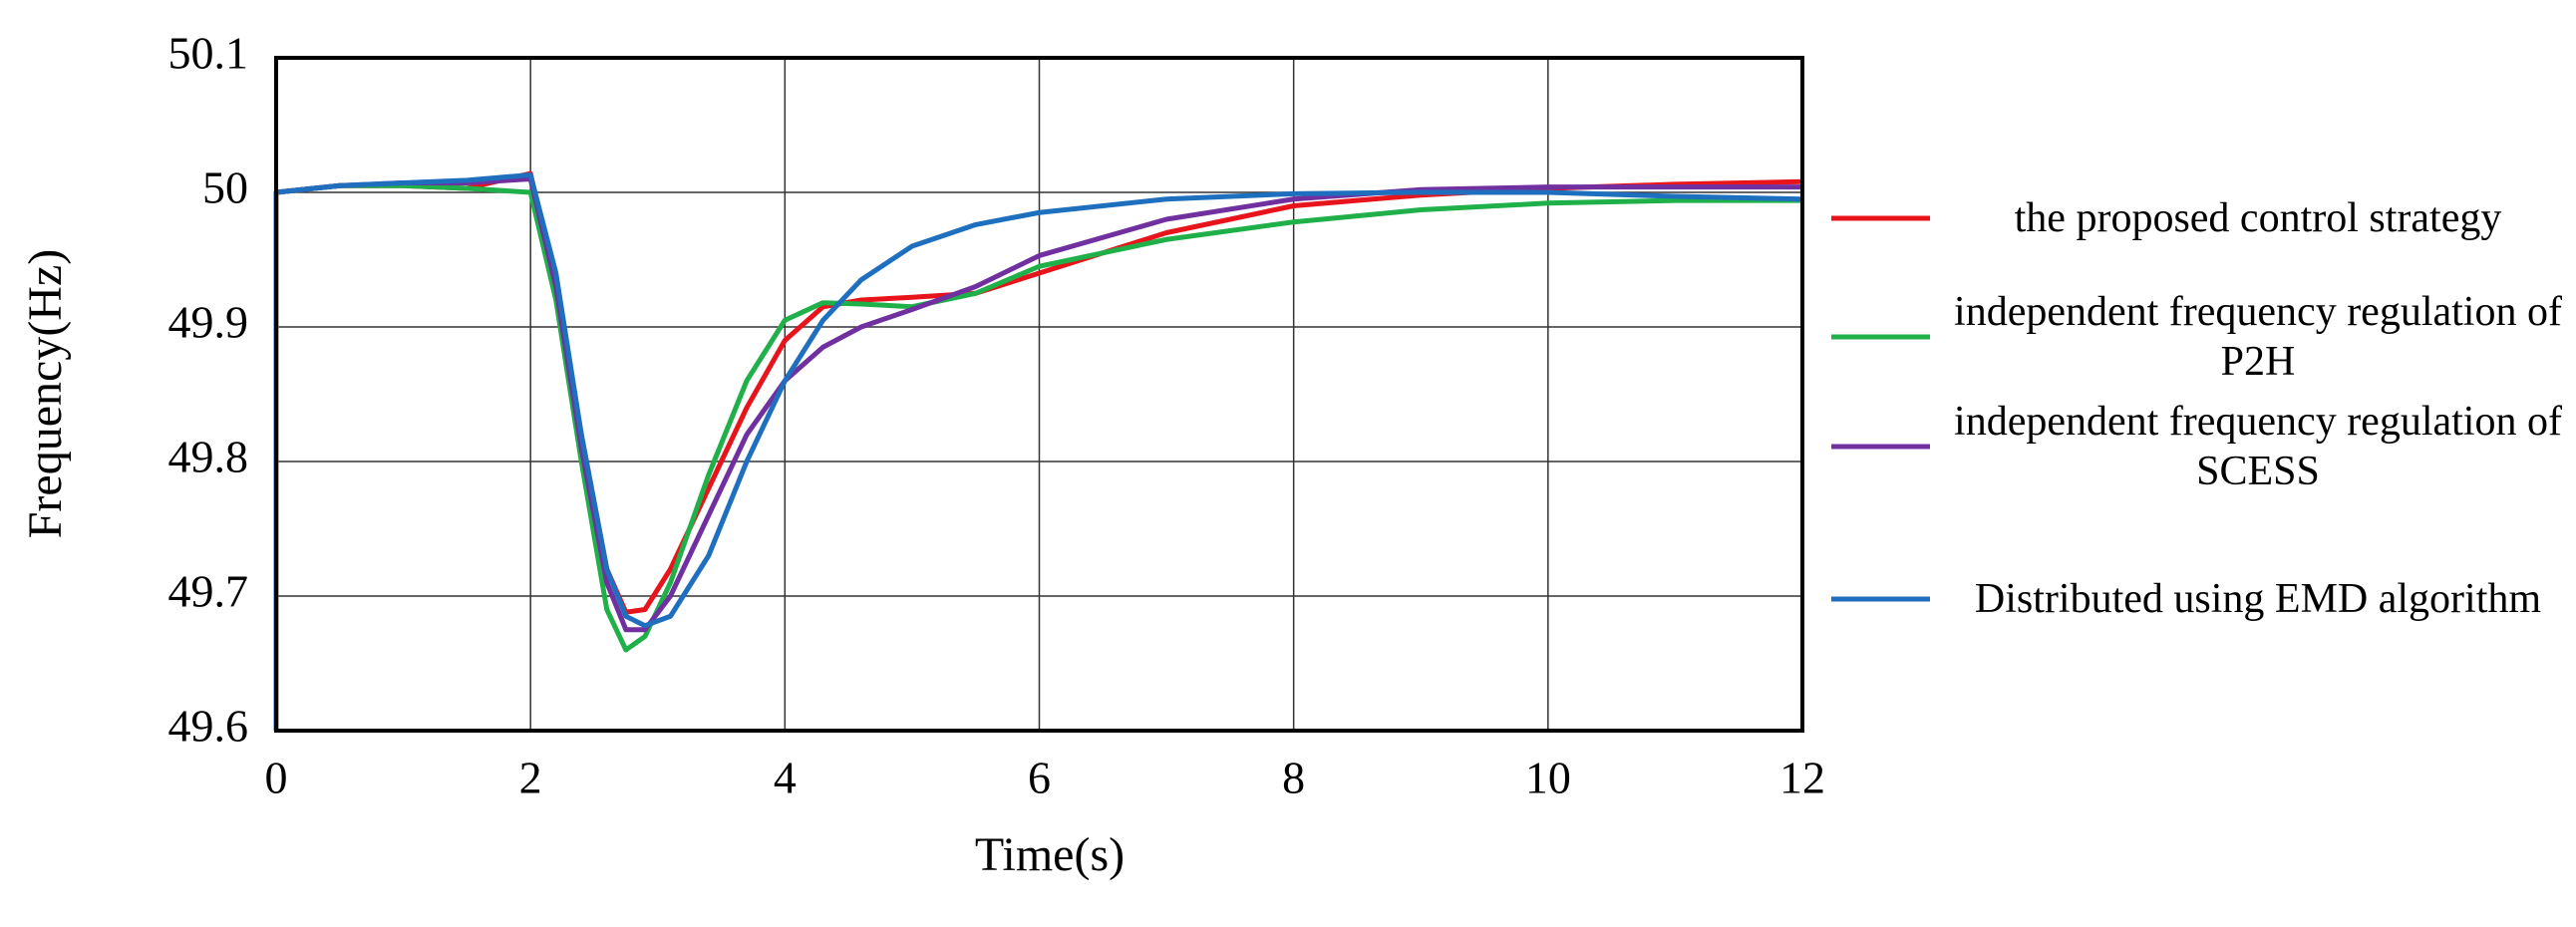 The height and width of the screenshot is (927, 2576). Describe the element at coordinates (1293, 778) in the screenshot. I see `x-tick-label: 8` at that location.